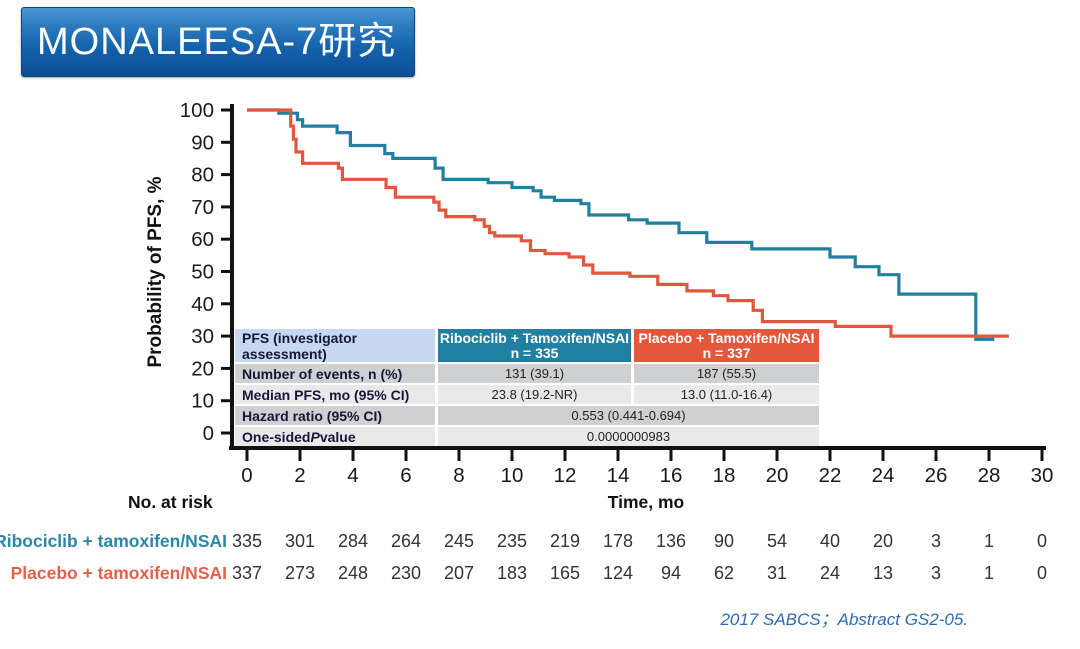  Describe the element at coordinates (299, 475) in the screenshot. I see `x-tick-label: 2` at that location.